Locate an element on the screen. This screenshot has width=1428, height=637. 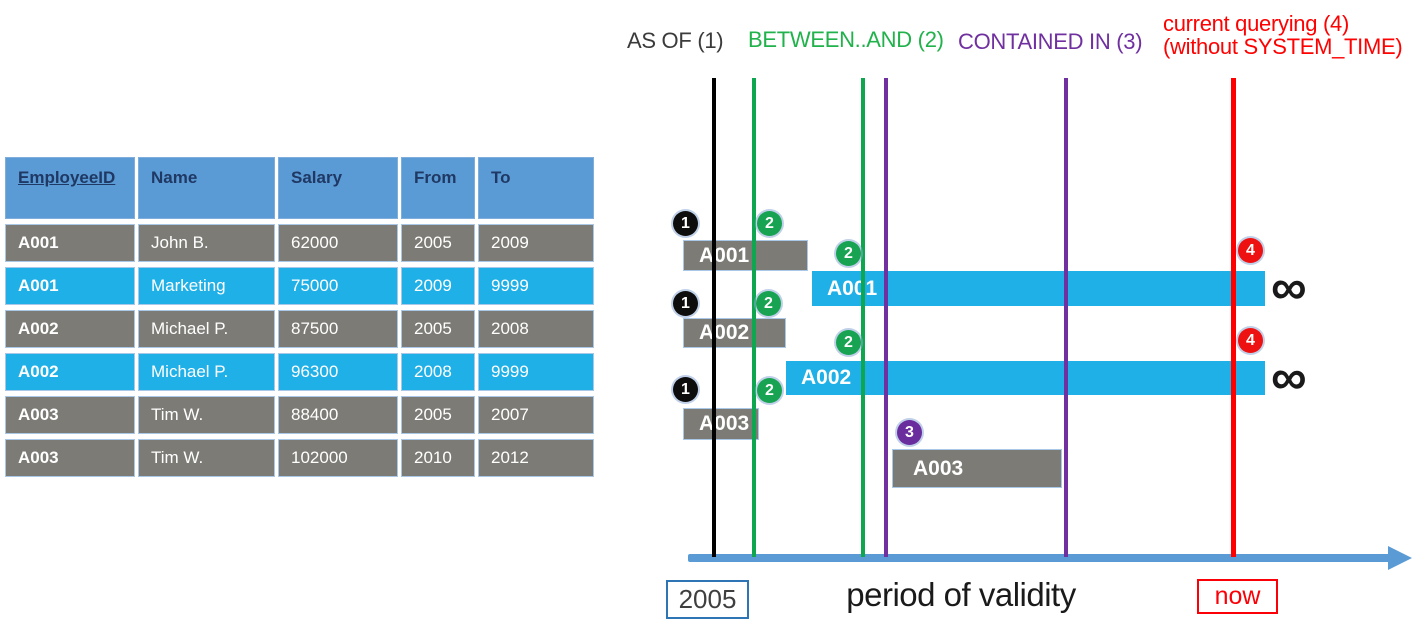
between-and-end-line is located at coordinates (863, 317).